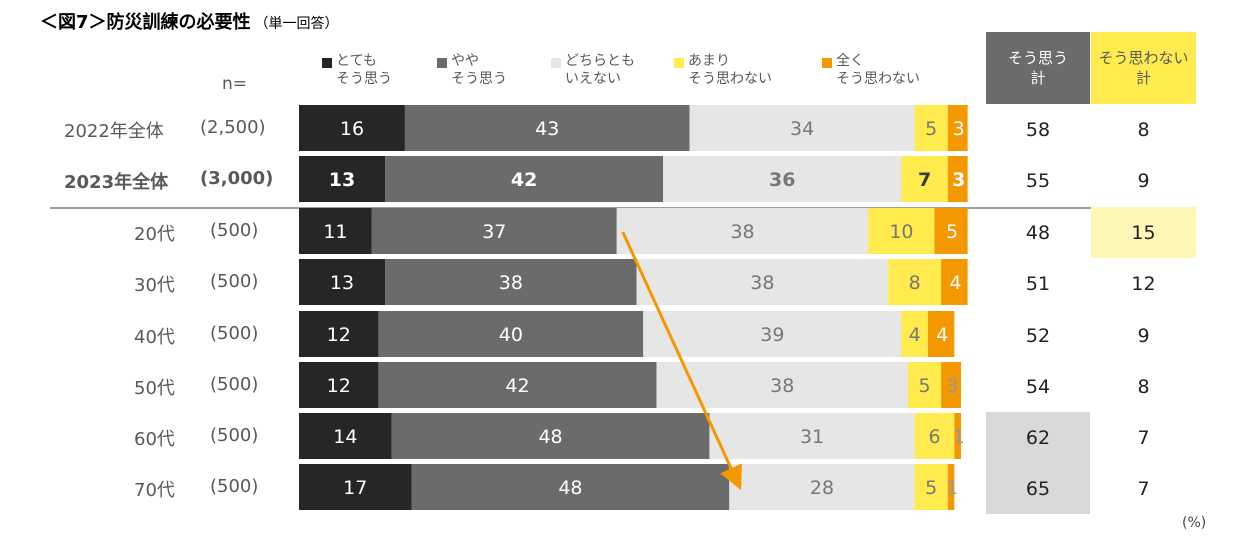  I want to click on legend-item-very: とても そう思う, so click(357, 70).